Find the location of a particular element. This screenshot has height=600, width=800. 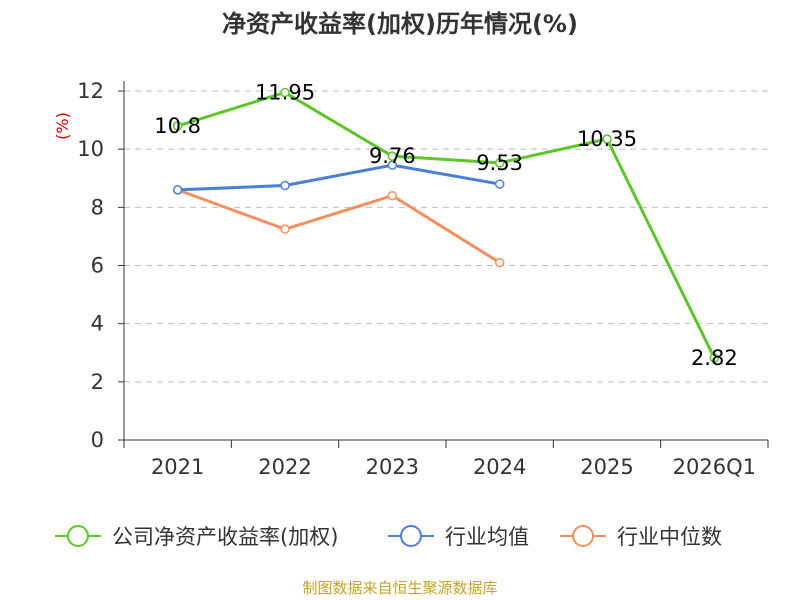

legend-label: 行业均值 is located at coordinates (487, 537).